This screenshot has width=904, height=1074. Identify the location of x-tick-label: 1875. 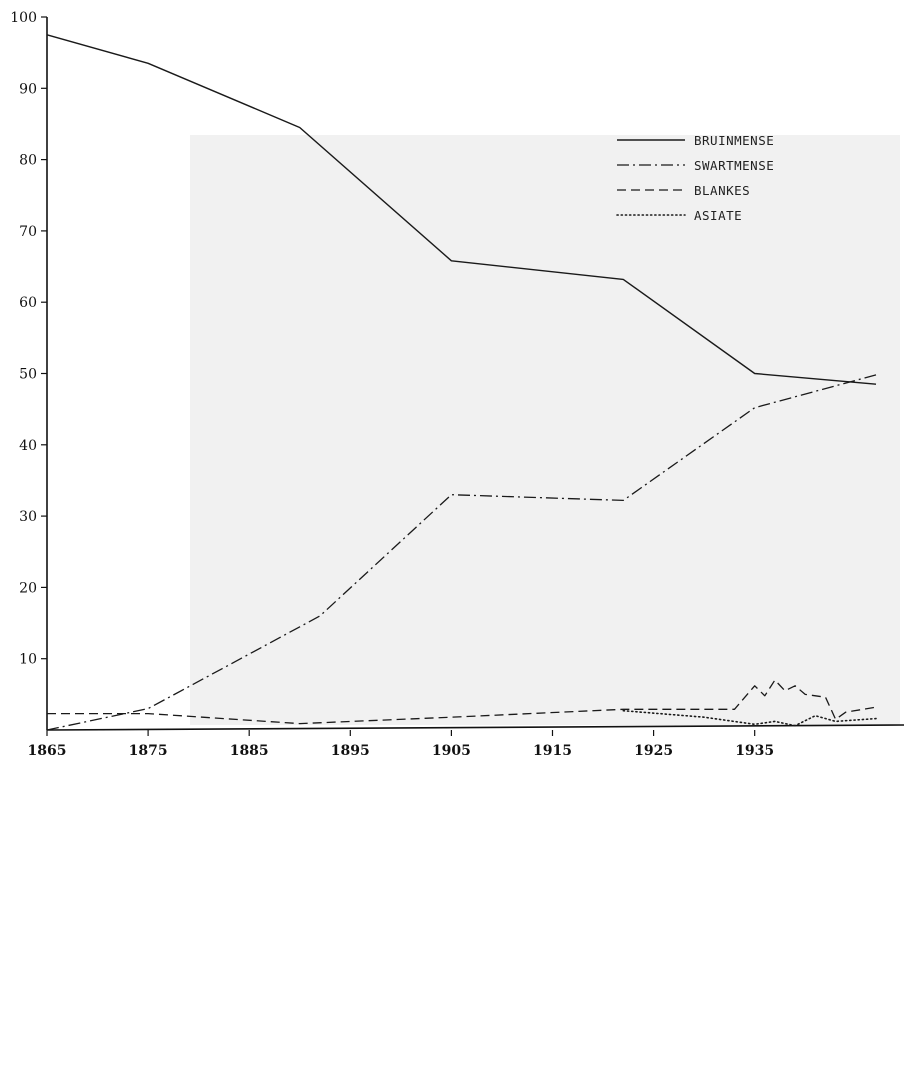
(148, 751).